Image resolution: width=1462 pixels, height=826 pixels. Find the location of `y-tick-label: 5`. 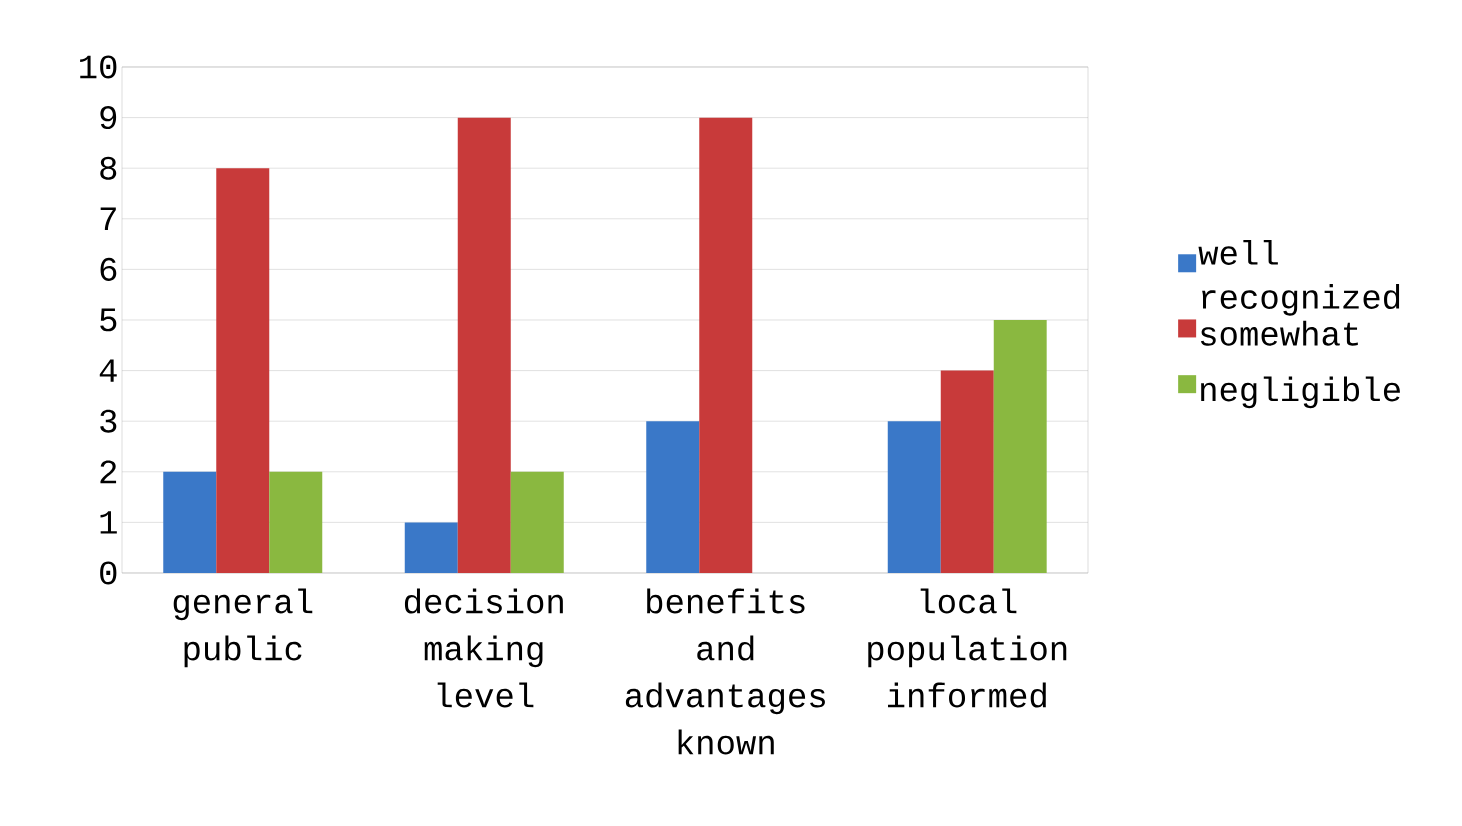

y-tick-label: 5 is located at coordinates (108, 320).